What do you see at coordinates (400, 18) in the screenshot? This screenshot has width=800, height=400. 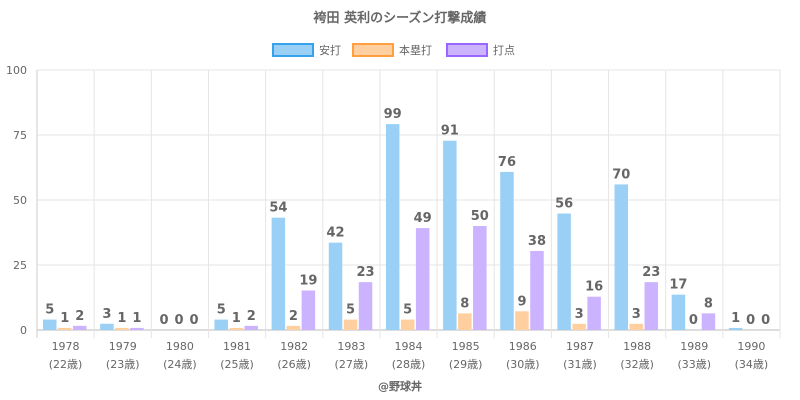 I see `chart-title: 袴田 英利のシーズン打撃成績` at bounding box center [400, 18].